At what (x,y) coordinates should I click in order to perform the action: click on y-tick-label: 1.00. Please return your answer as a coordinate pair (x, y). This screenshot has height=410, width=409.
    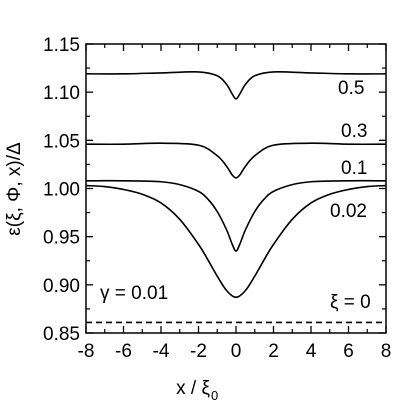
    Looking at the image, I should click on (61, 190).